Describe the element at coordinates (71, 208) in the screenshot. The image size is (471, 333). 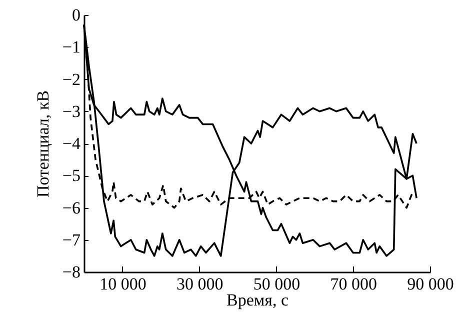
I see `y-tick-label: −6` at that location.